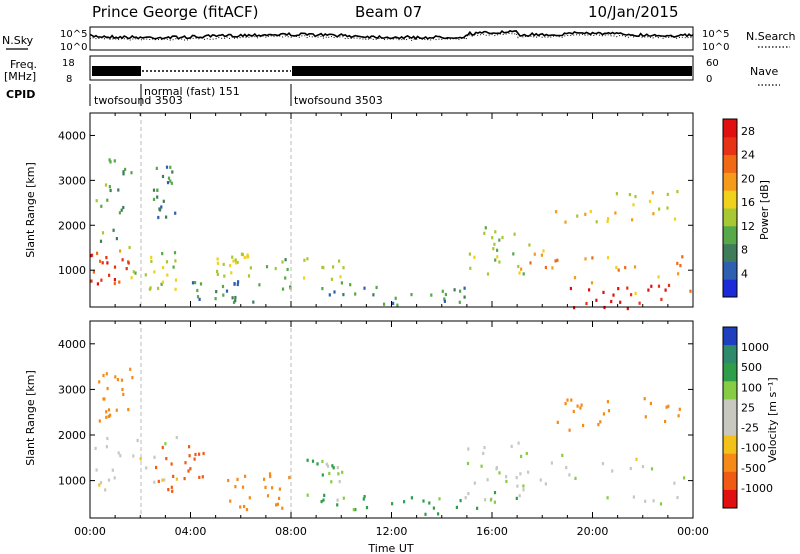  Describe the element at coordinates (23, 64) in the screenshot. I see `freq-label-1: Freq.` at that location.